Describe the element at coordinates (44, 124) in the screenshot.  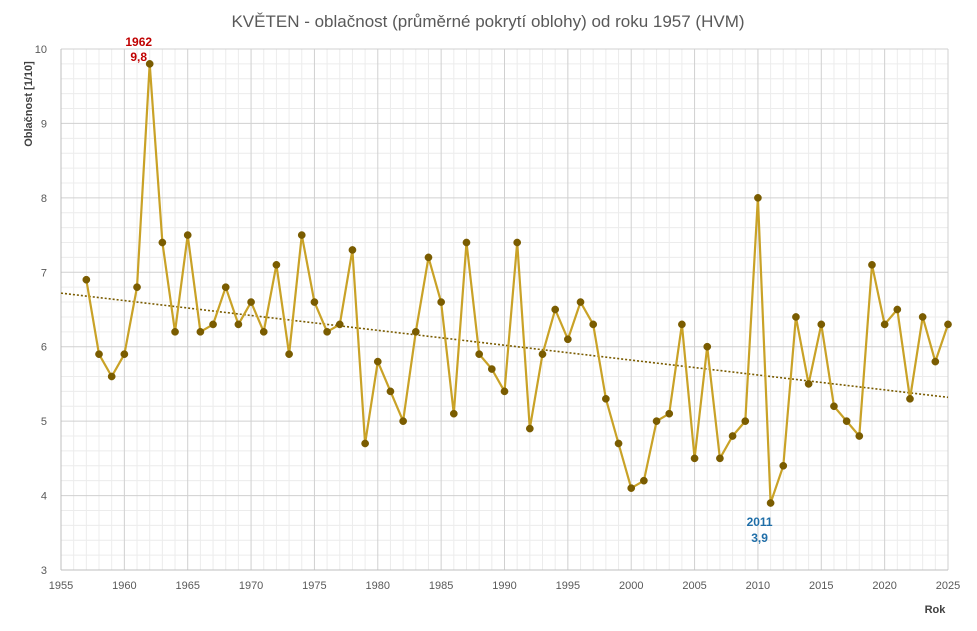
I see `y-tick-label: 9` at that location.